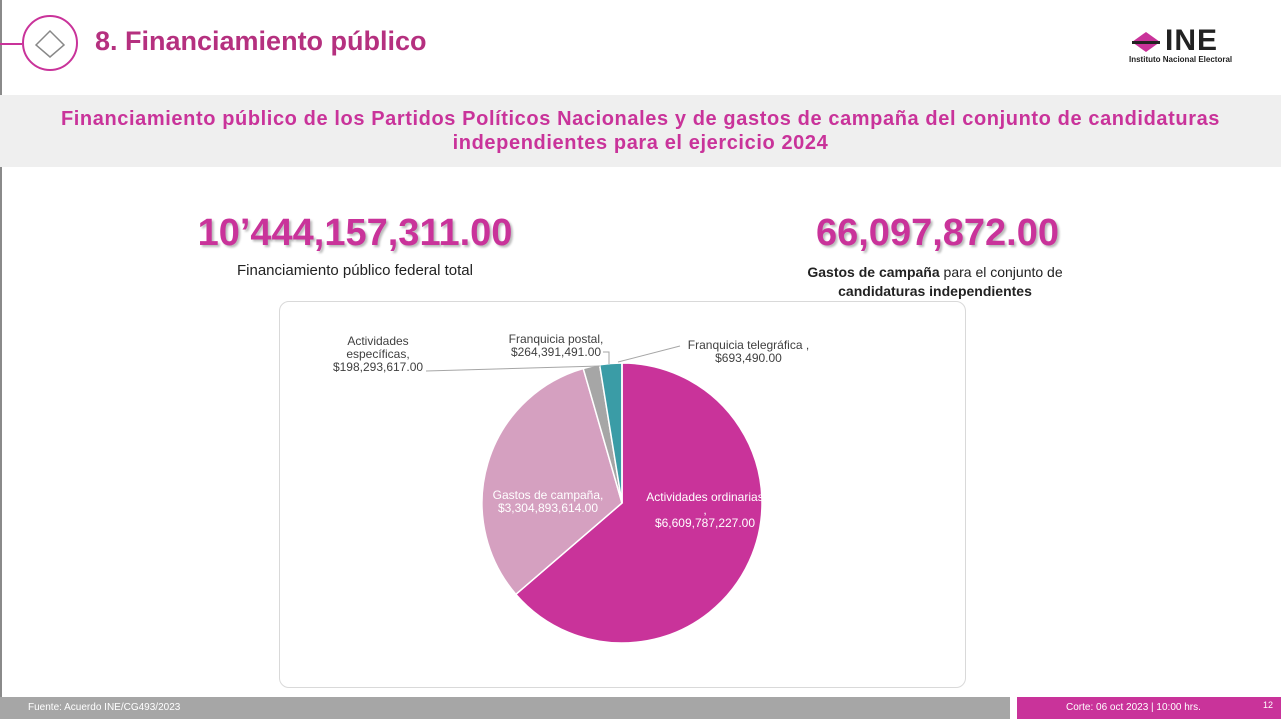 This screenshot has width=1281, height=719. I want to click on subtitle-band, so click(640, 131).